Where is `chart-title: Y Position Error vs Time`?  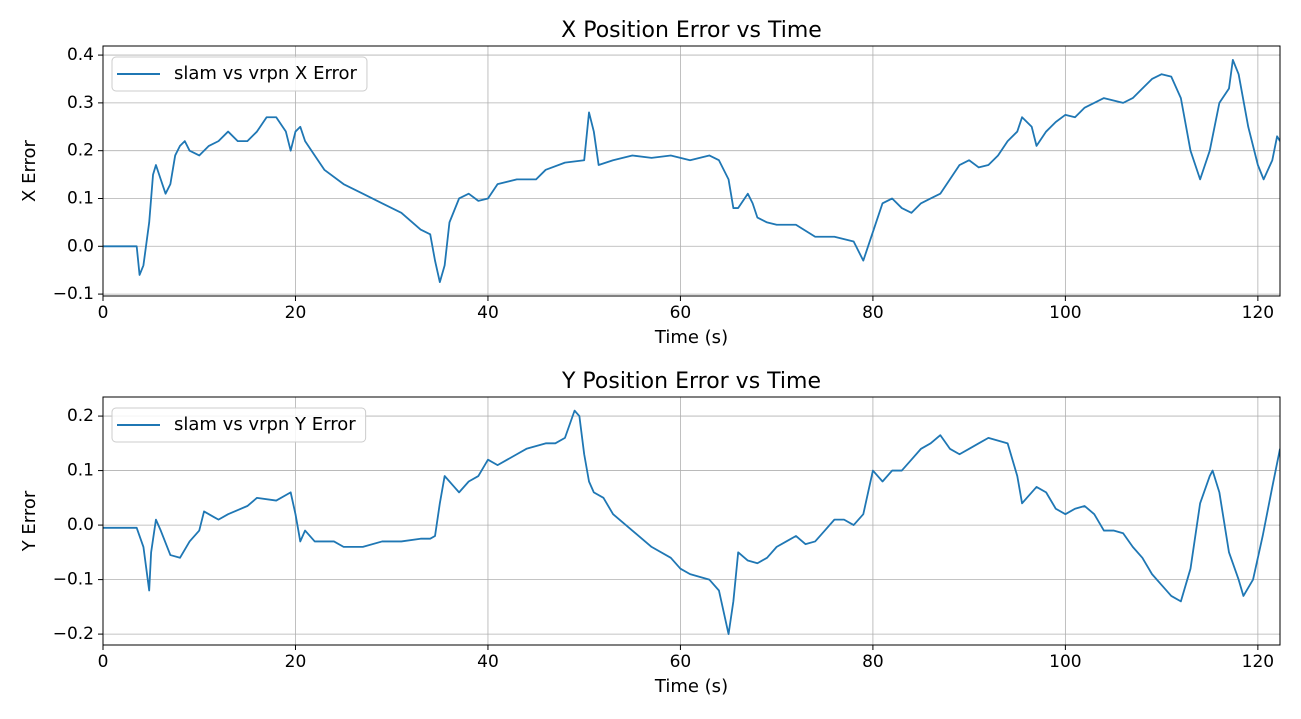 chart-title: Y Position Error vs Time is located at coordinates (691, 381).